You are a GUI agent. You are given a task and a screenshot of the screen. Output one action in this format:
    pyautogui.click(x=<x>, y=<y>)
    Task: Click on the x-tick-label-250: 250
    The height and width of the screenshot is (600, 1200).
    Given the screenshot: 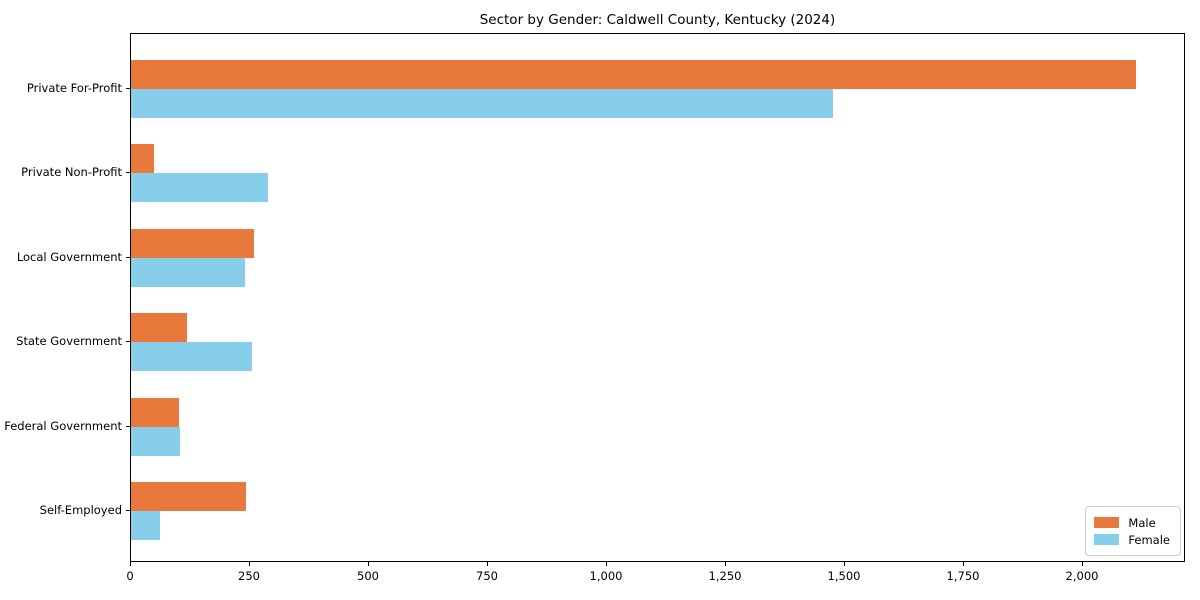 What is the action you would take?
    pyautogui.click(x=249, y=576)
    